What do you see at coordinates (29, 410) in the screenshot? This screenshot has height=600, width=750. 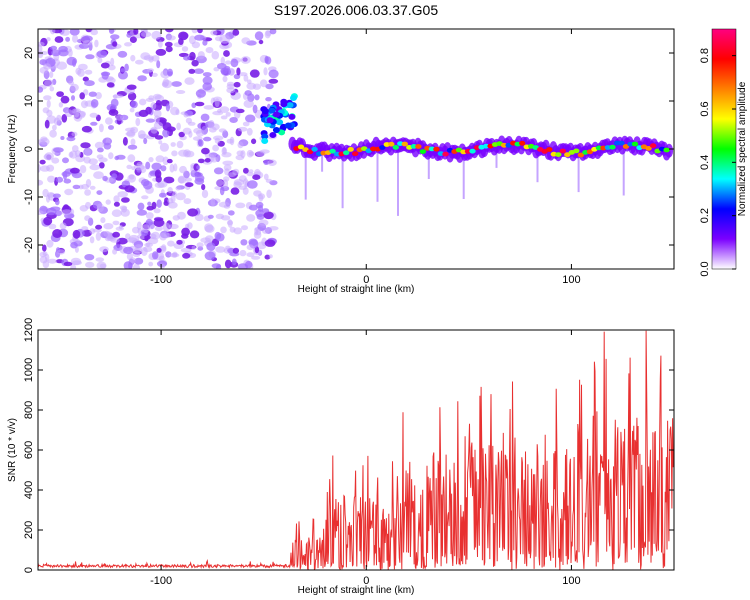 I see `snr-y-tick-label: 800` at bounding box center [29, 410].